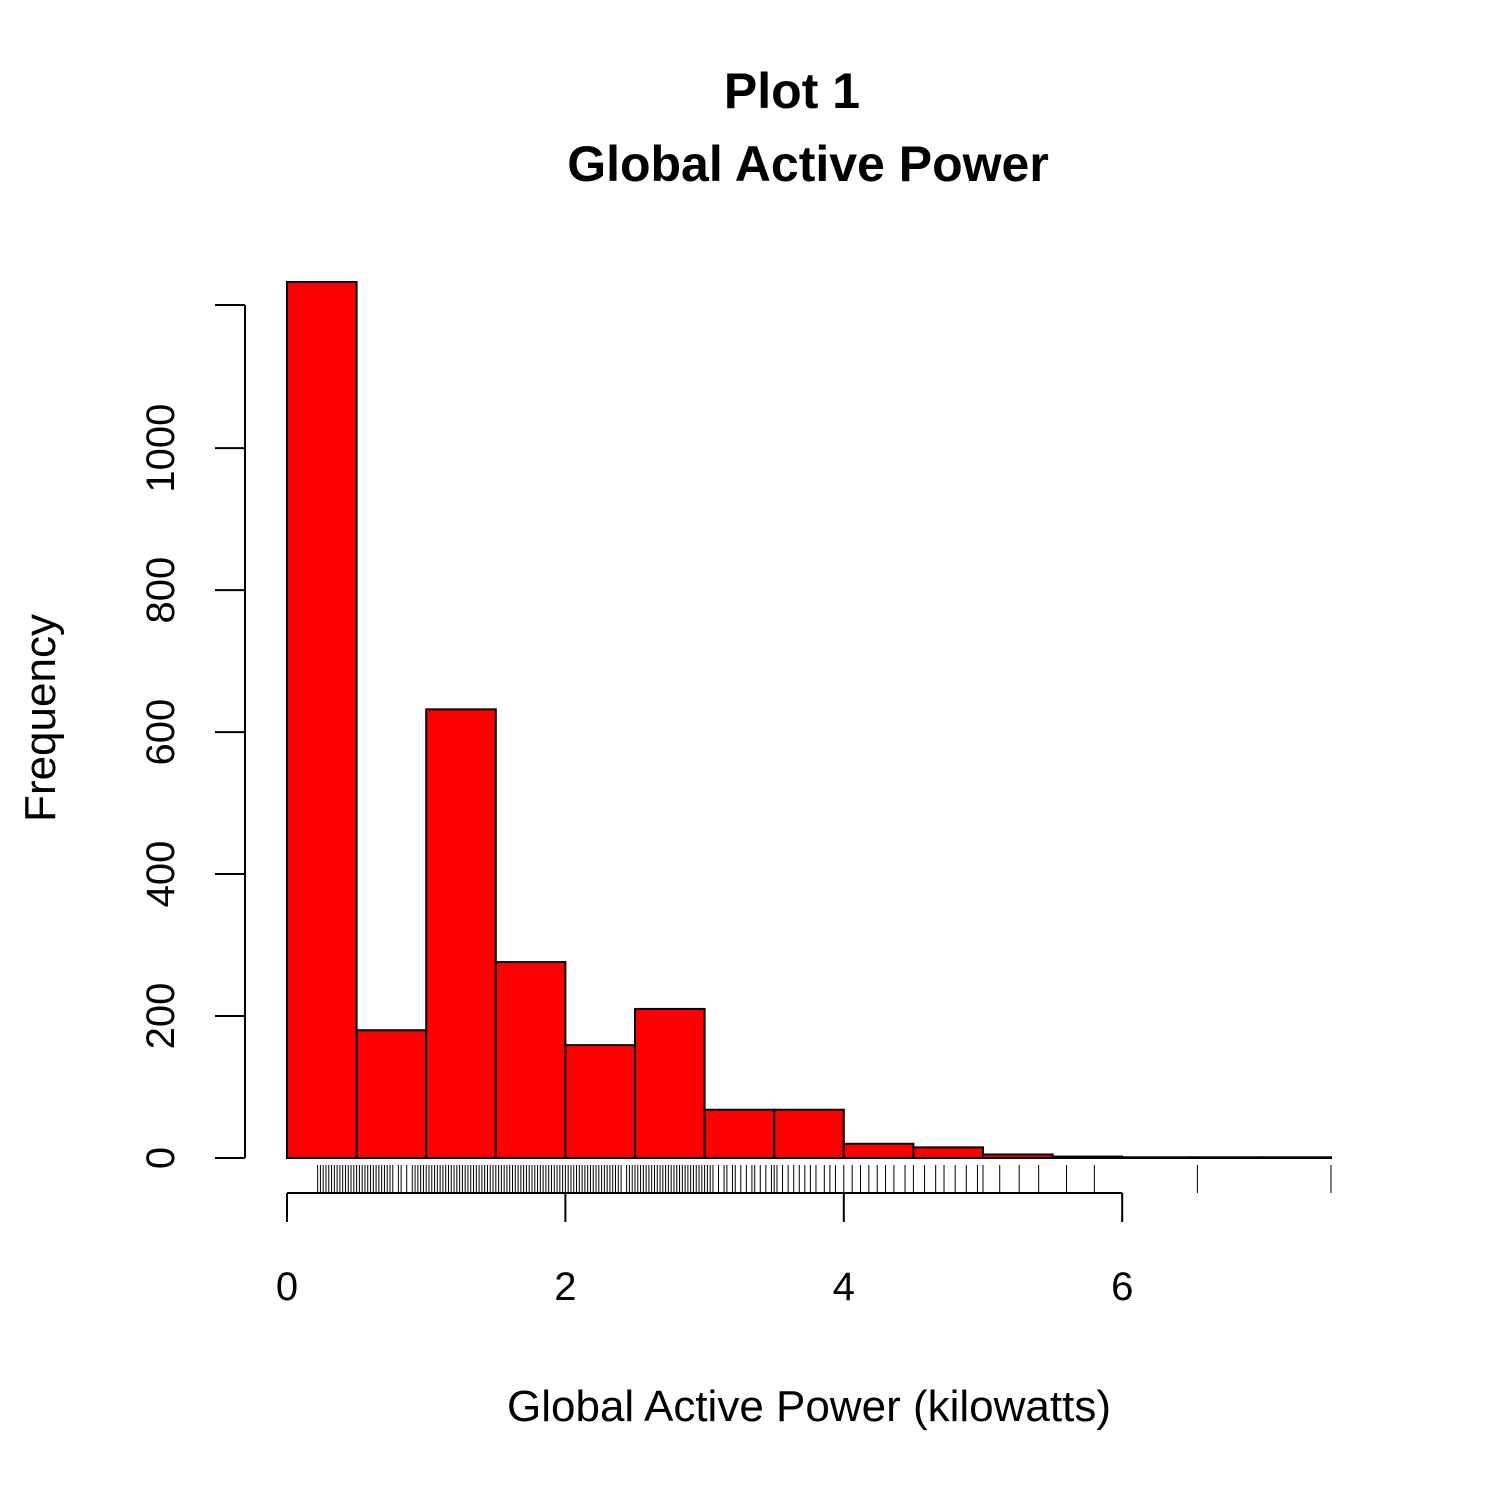  I want to click on chart-title: Plot 1, so click(792, 91).